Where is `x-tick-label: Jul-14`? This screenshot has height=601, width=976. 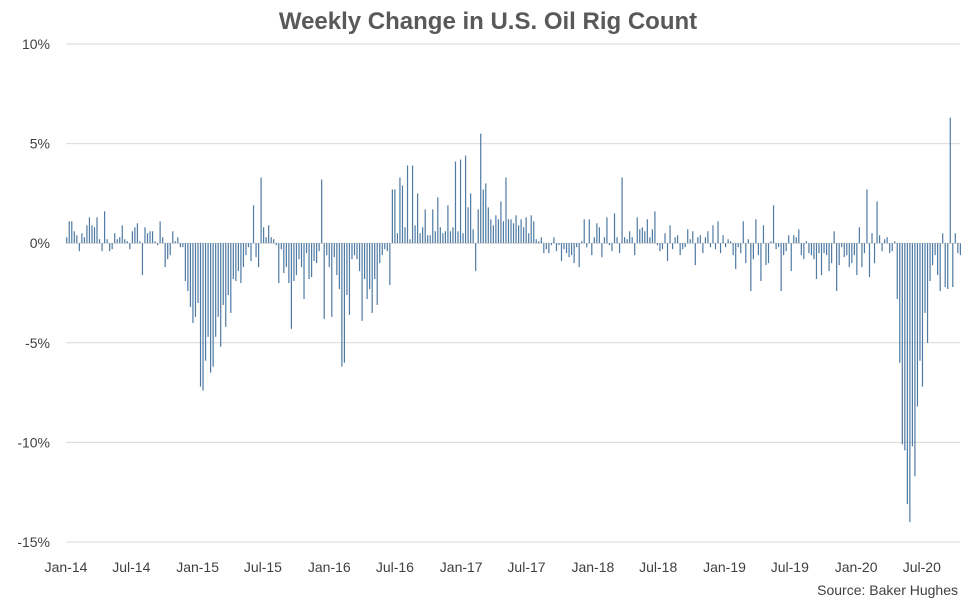 x-tick-label: Jul-14 is located at coordinates (131, 567).